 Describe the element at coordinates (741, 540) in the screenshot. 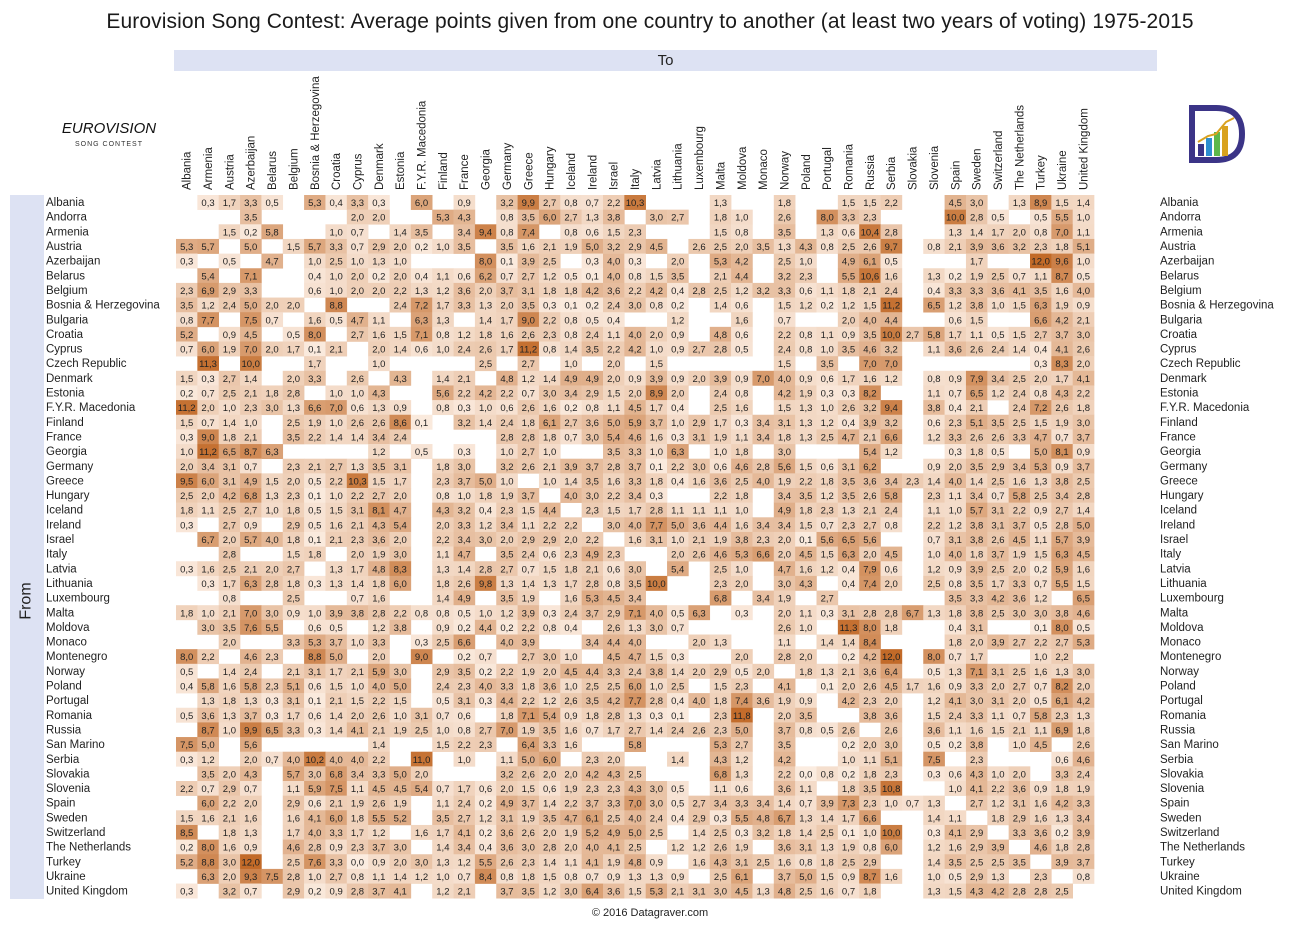

I see `cell-value: 3,8` at that location.